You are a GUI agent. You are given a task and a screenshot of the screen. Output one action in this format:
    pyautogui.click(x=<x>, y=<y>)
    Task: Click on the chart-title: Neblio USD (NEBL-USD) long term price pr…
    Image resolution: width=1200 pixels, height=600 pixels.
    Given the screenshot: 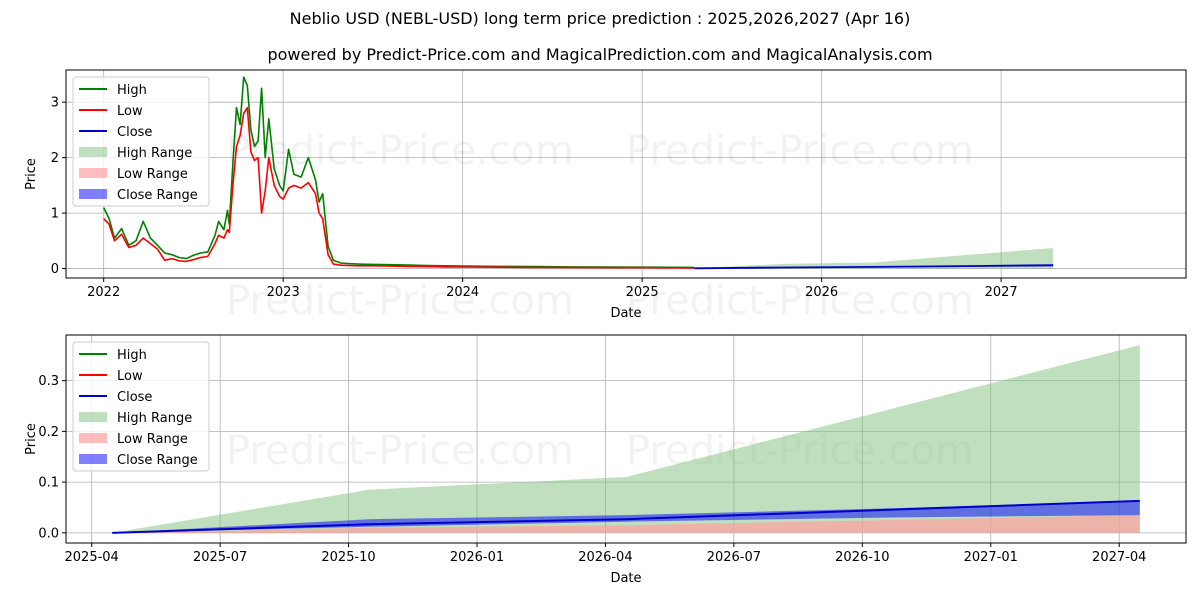 What is the action you would take?
    pyautogui.click(x=600, y=18)
    